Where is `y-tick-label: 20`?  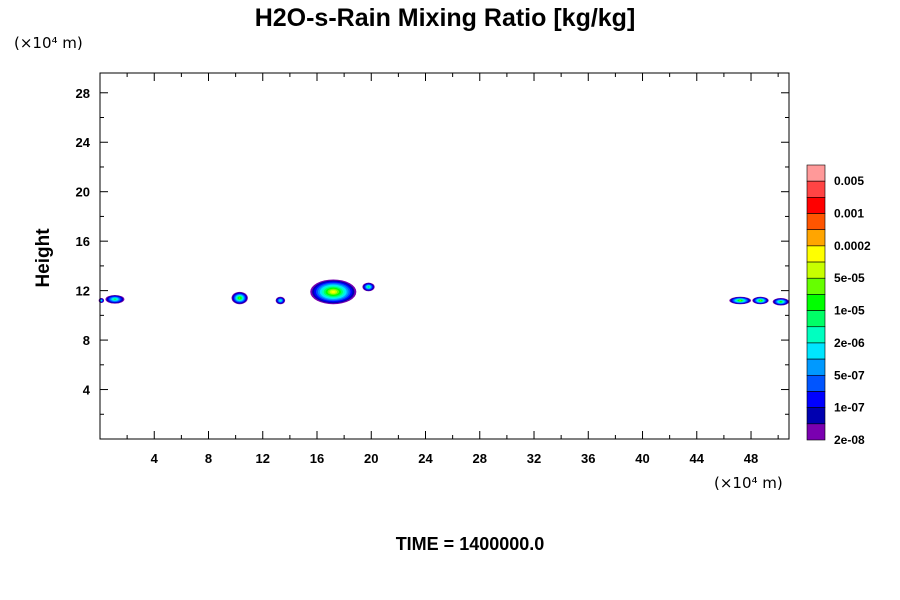 y-tick-label: 20 is located at coordinates (83, 192).